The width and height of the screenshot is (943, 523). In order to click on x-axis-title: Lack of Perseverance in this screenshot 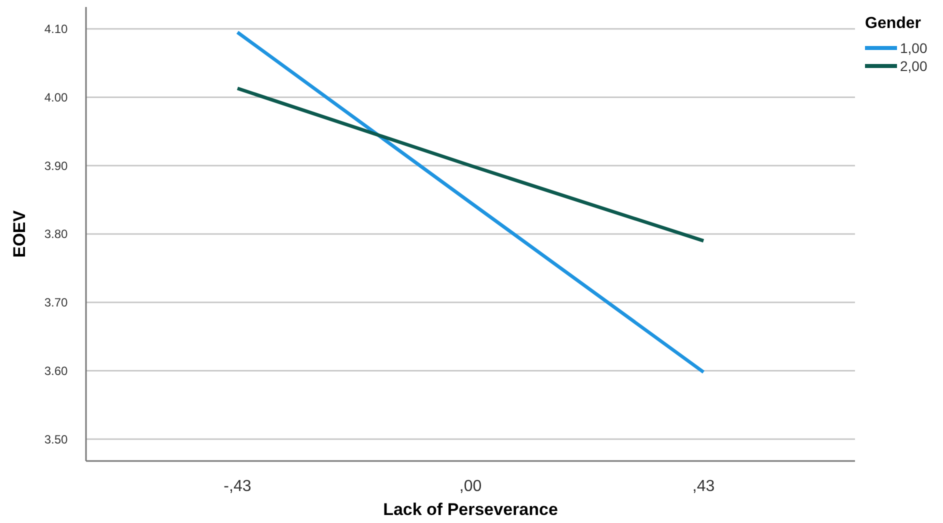, I will do `click(470, 509)`.